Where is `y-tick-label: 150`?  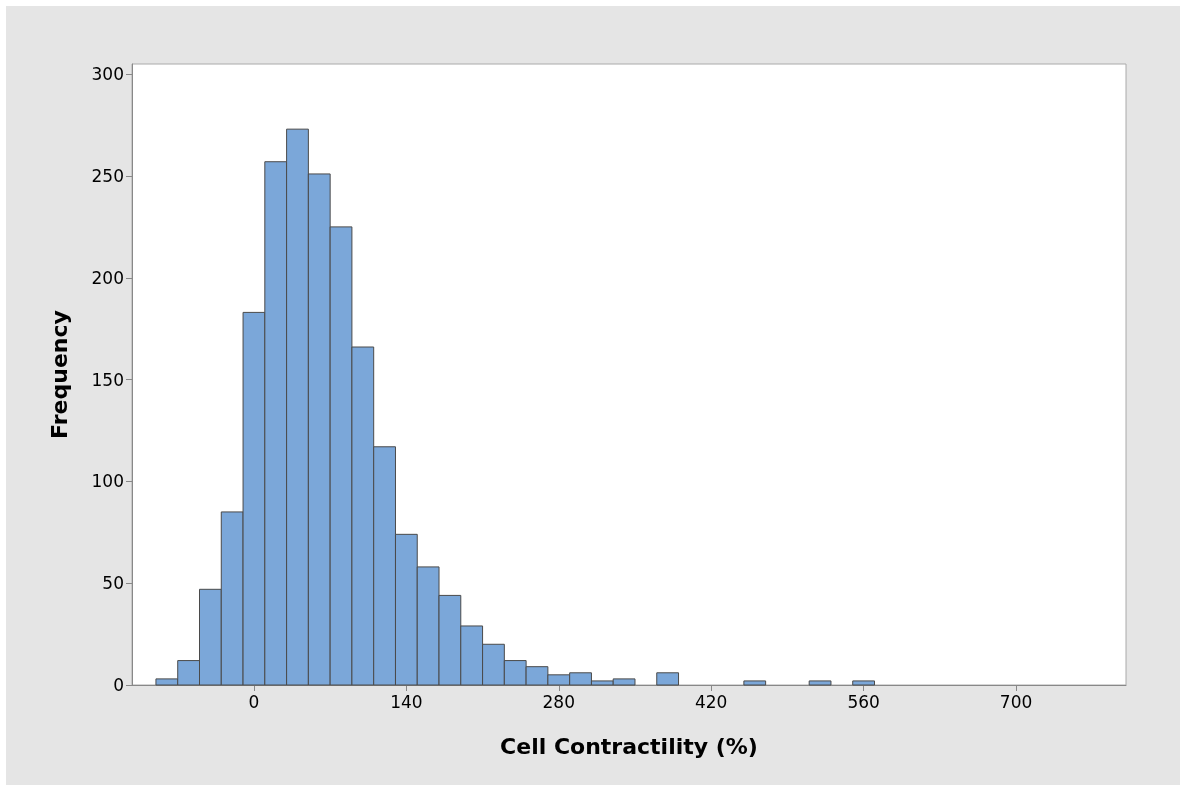 y-tick-label: 150 is located at coordinates (107, 379).